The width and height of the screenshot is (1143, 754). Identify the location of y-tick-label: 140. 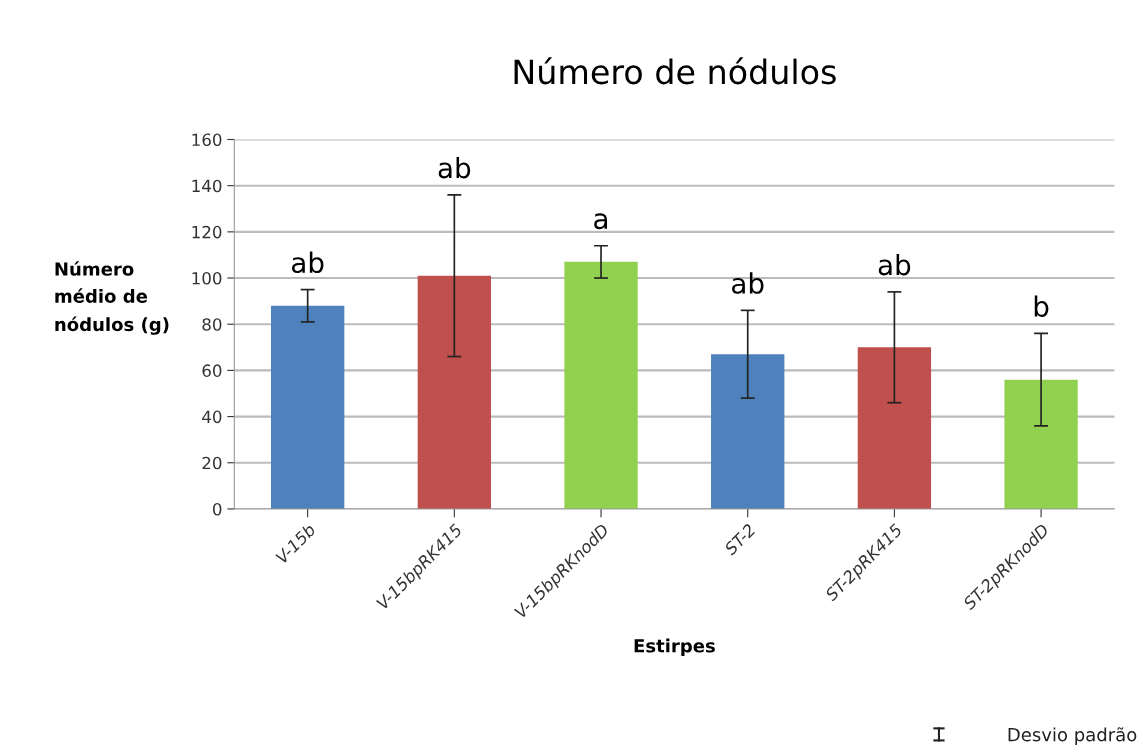
(207, 186).